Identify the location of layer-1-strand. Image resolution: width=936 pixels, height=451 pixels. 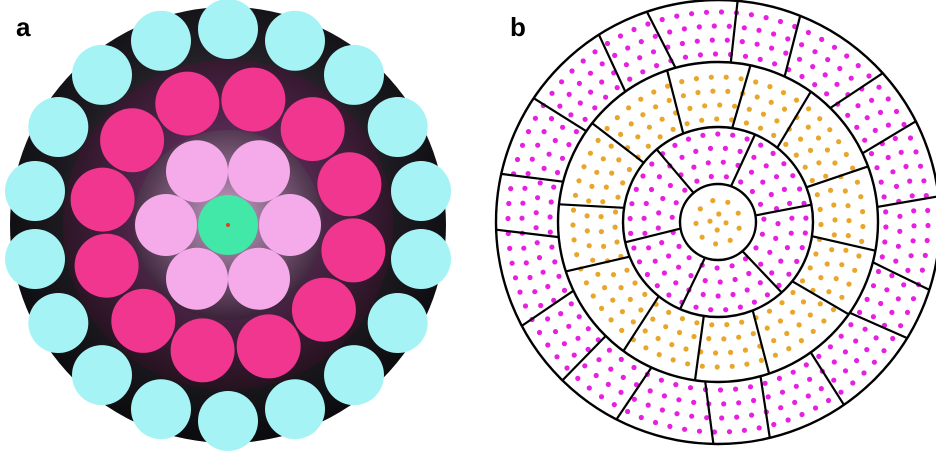
(166, 225).